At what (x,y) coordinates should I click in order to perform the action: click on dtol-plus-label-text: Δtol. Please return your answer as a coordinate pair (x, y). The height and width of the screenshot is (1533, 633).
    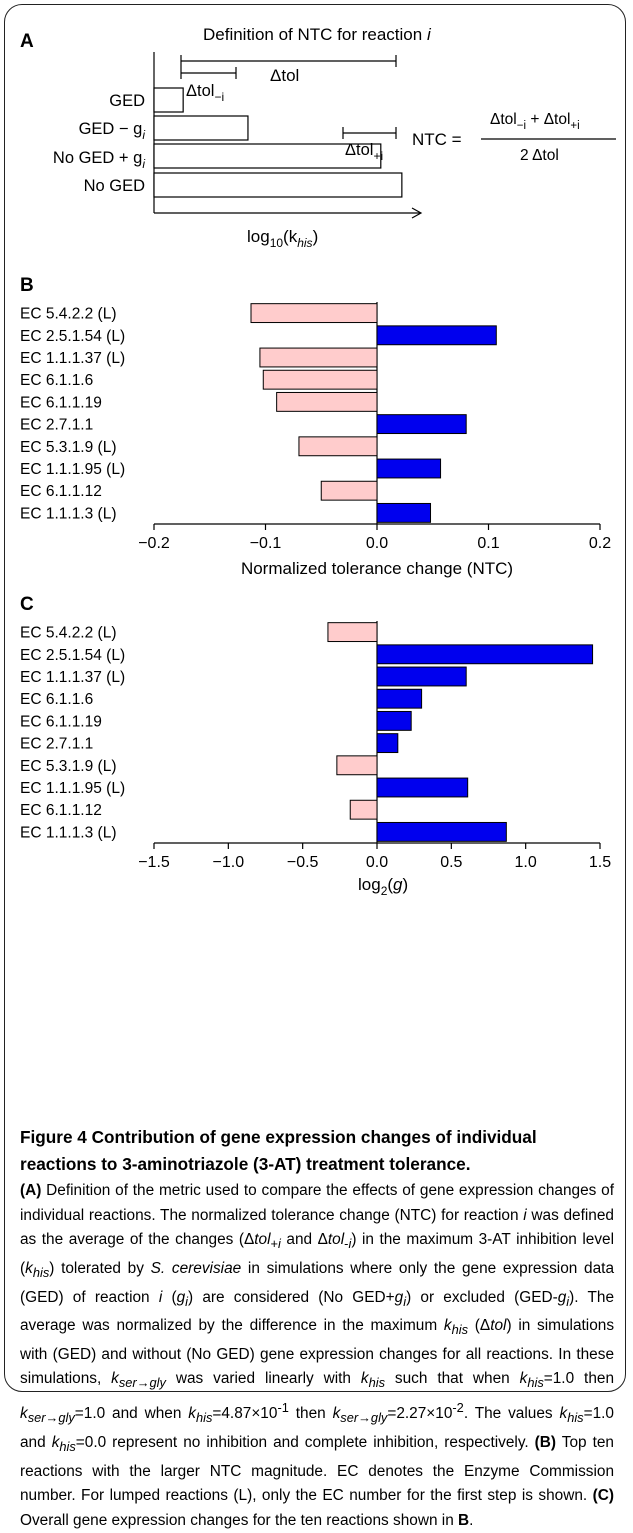
    Looking at the image, I should click on (359, 150).